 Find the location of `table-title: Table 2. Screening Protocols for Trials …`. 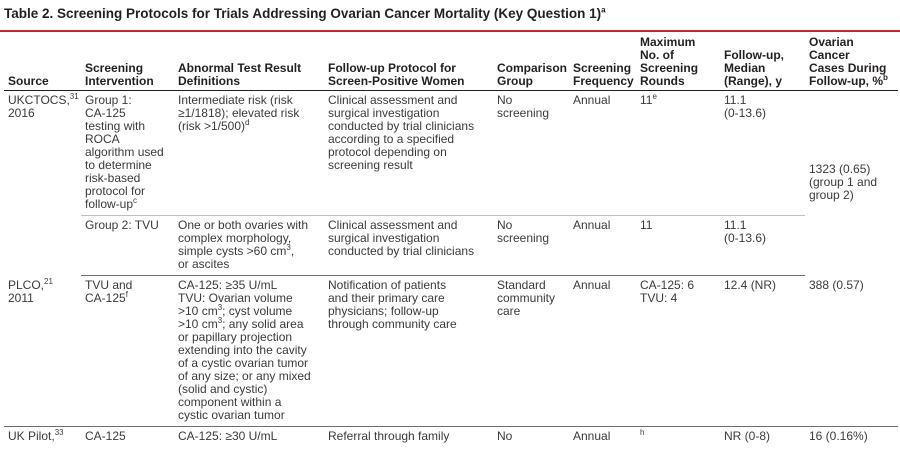

table-title: Table 2. Screening Protocols for Trials … is located at coordinates (449, 15).